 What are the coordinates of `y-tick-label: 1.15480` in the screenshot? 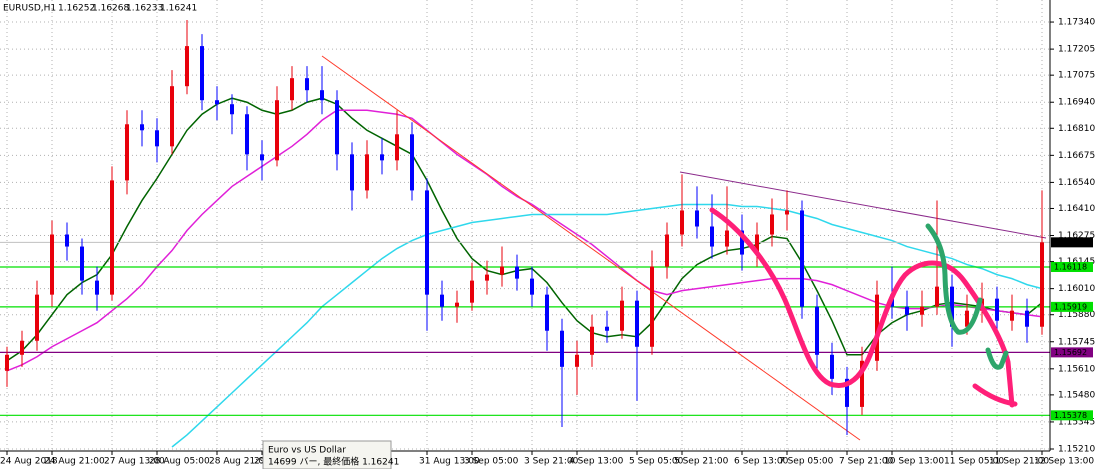 It's located at (1076, 395).